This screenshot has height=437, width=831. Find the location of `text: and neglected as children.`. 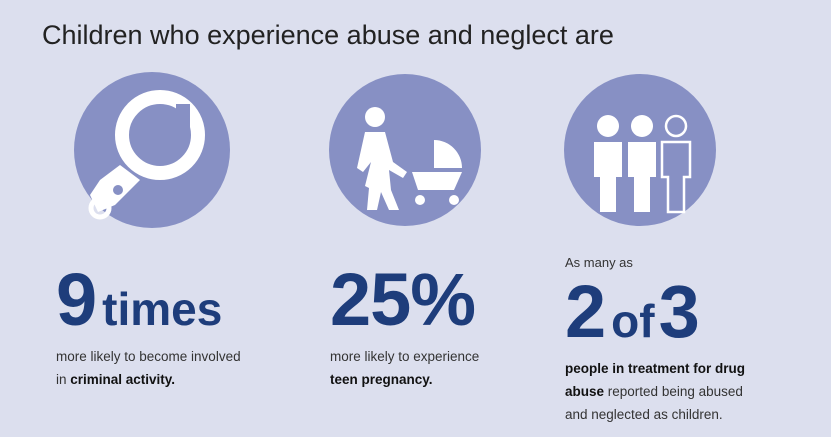

text: and neglected as children. is located at coordinates (644, 414).